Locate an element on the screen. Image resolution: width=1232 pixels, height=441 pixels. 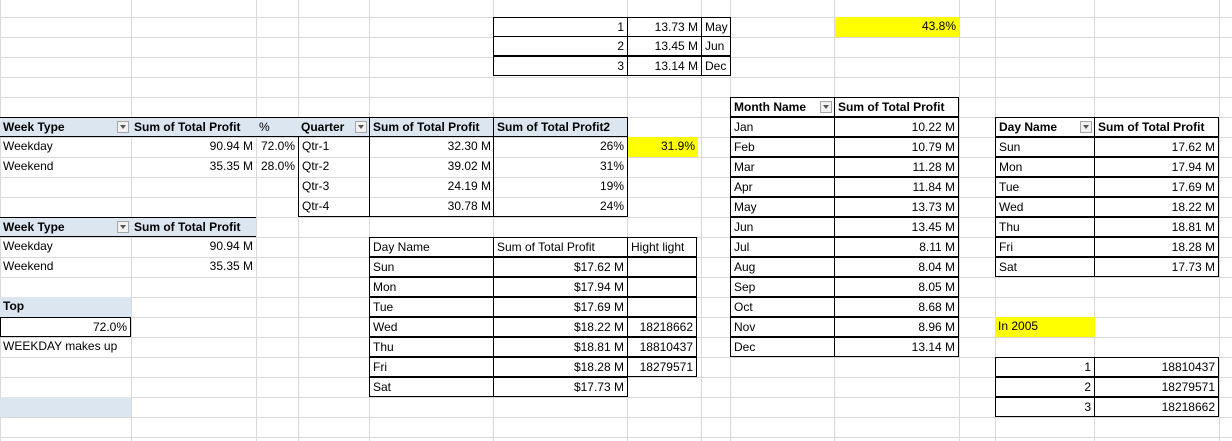
profit-cell: 13.73 M is located at coordinates (896, 207).